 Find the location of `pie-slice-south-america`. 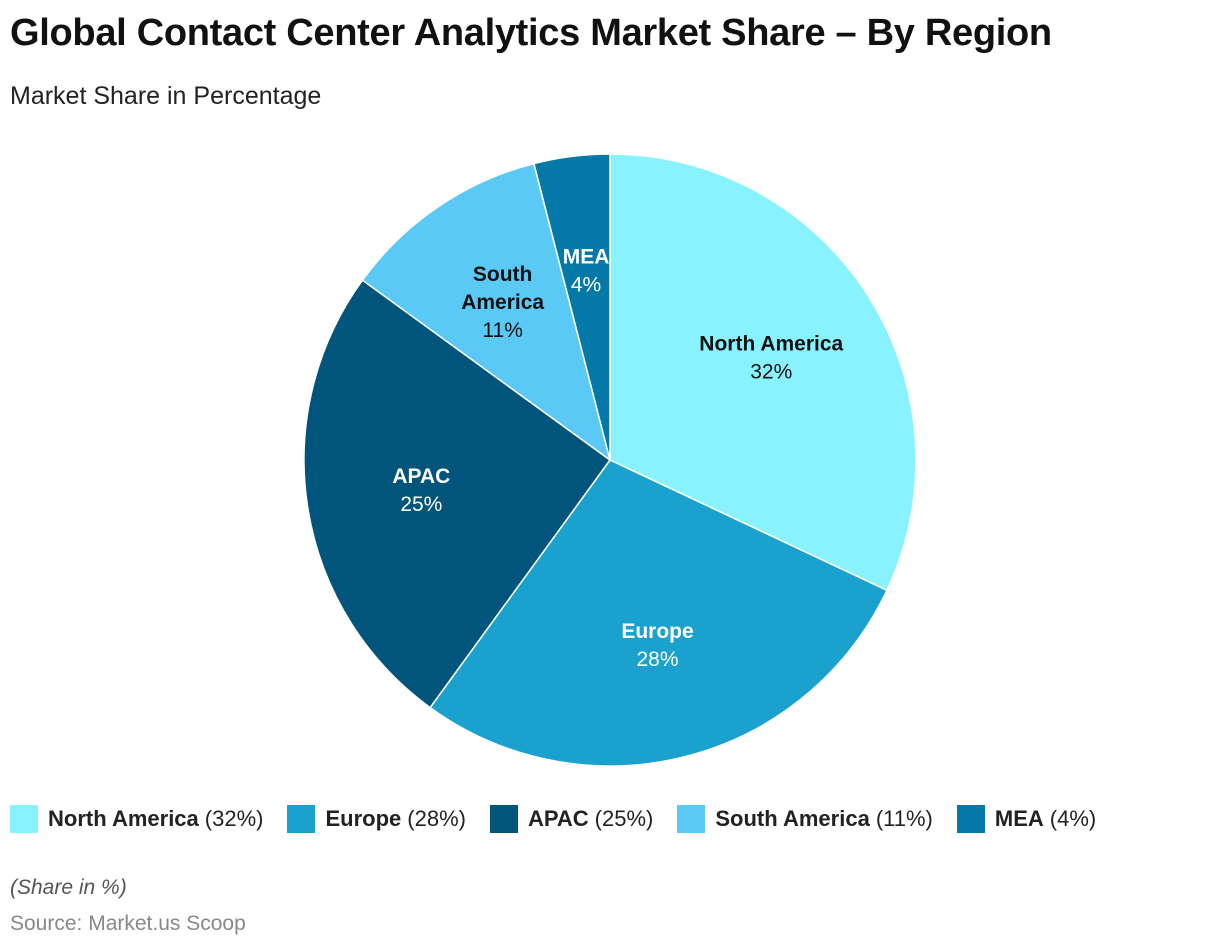

pie-slice-south-america is located at coordinates (486, 312).